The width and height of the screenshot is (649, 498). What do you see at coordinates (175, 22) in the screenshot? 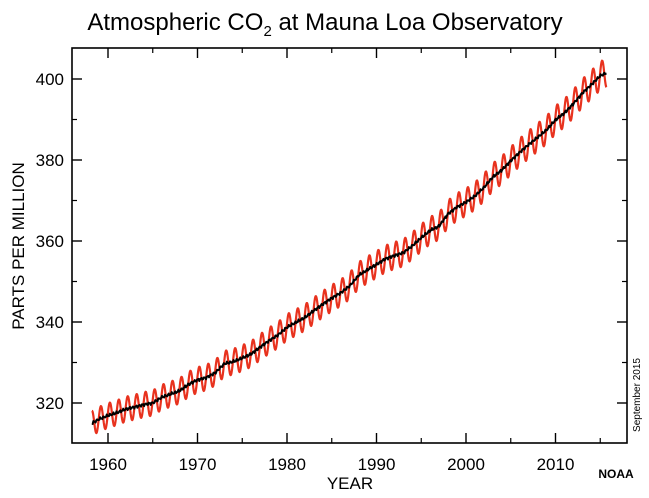
I see `title-prefix: Atmospheric CO` at bounding box center [175, 22].